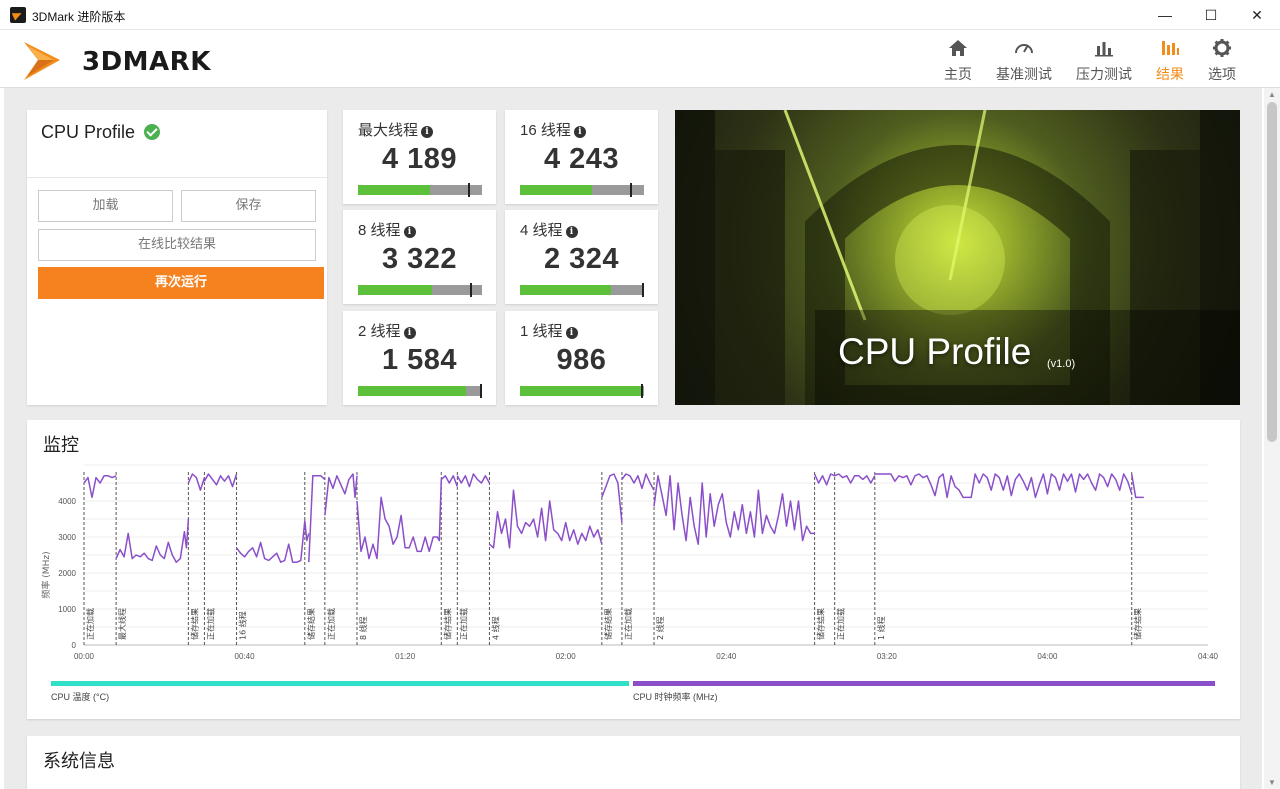  I want to click on score-value: 4 189, so click(419, 159).